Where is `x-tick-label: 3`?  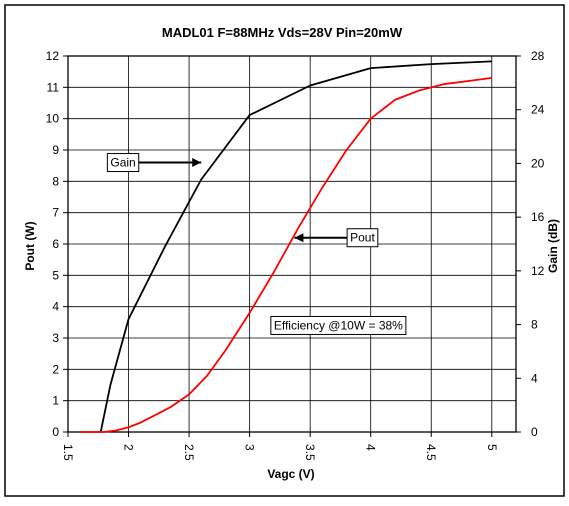 x-tick-label: 3 is located at coordinates (250, 447).